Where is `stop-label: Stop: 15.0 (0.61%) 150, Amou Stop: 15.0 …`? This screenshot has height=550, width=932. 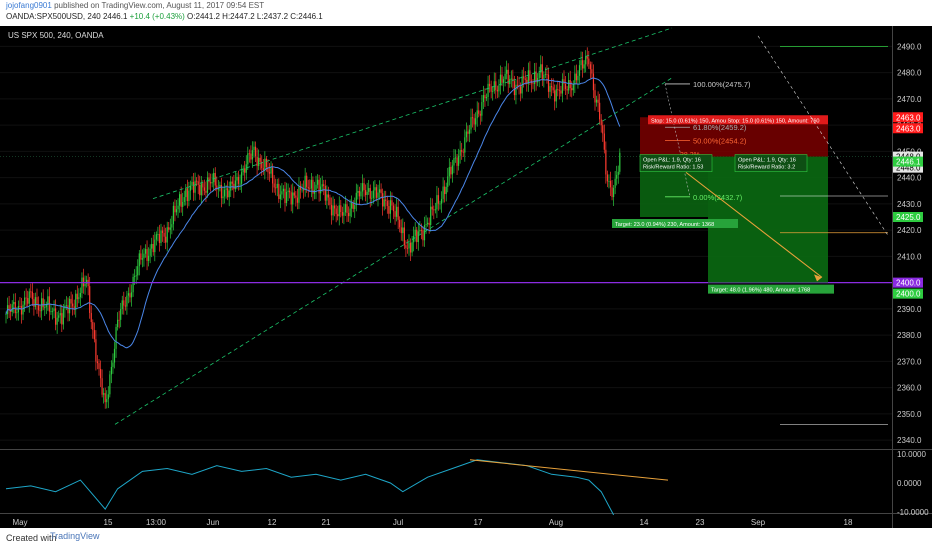
stop-label: Stop: 15.0 (0.61%) 150, Amou Stop: 15.0 … is located at coordinates (735, 121).